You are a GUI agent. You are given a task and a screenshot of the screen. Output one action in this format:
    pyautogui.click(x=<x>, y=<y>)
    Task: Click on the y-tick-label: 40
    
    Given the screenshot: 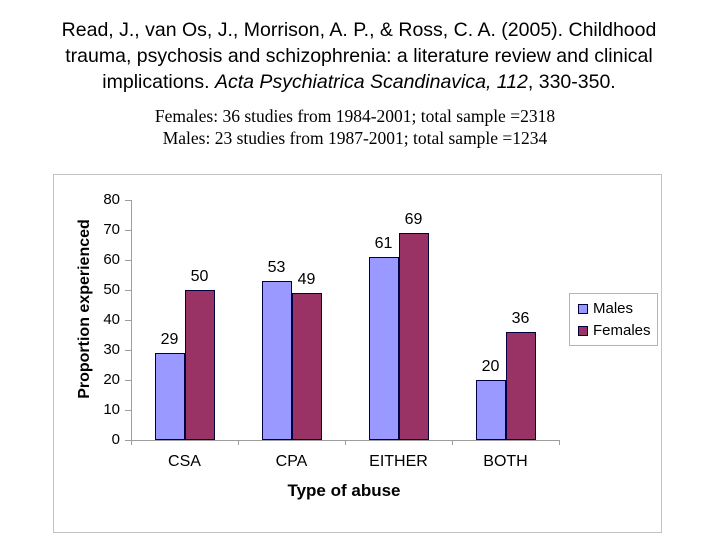 What is the action you would take?
    pyautogui.click(x=111, y=319)
    